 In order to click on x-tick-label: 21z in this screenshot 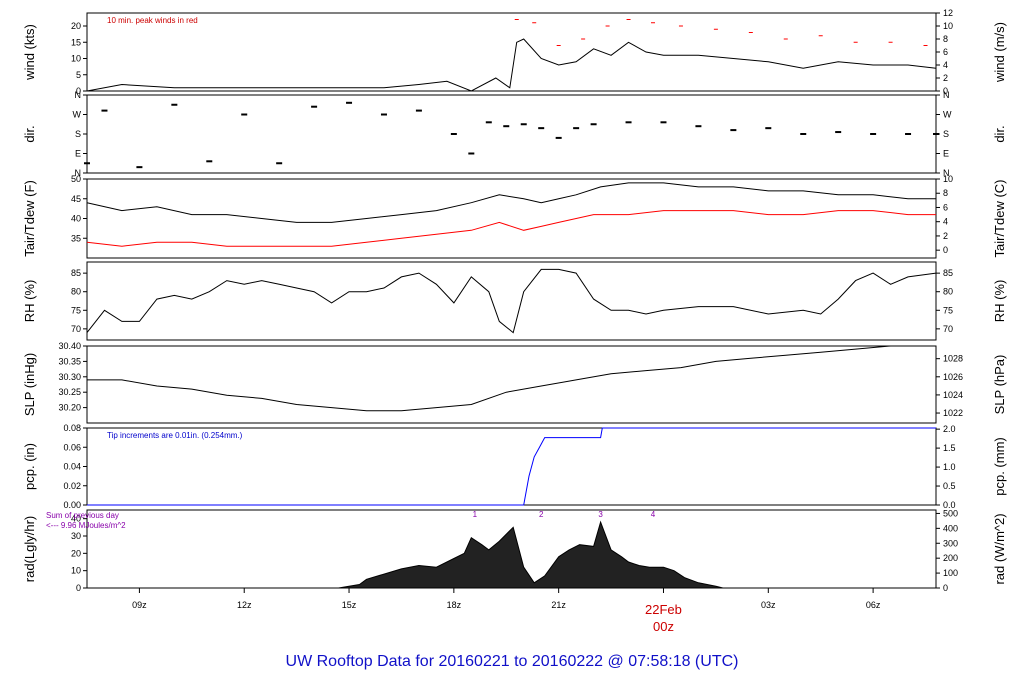, I will do `click(558, 605)`.